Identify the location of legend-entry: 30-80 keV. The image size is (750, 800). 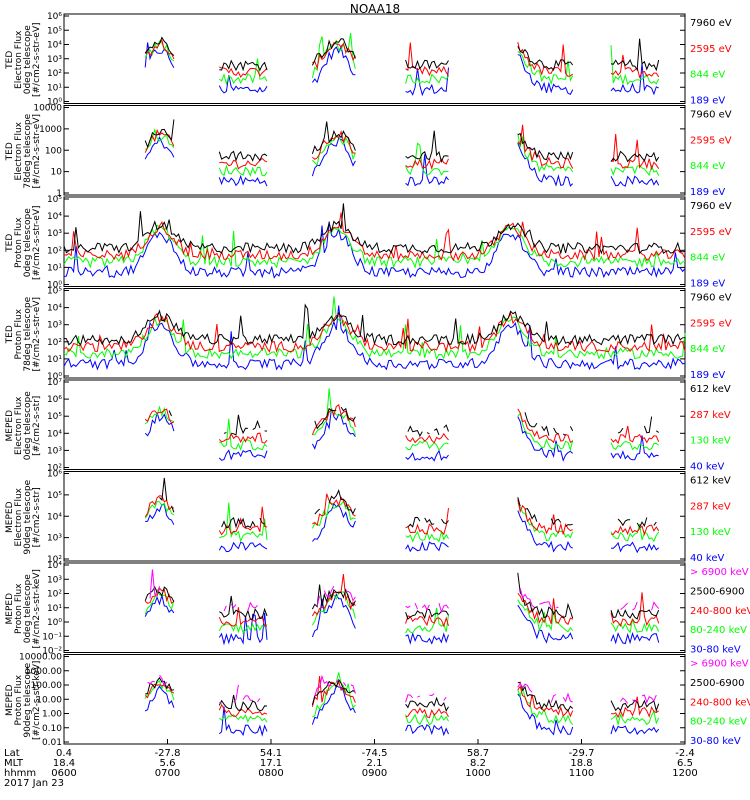
(715, 741).